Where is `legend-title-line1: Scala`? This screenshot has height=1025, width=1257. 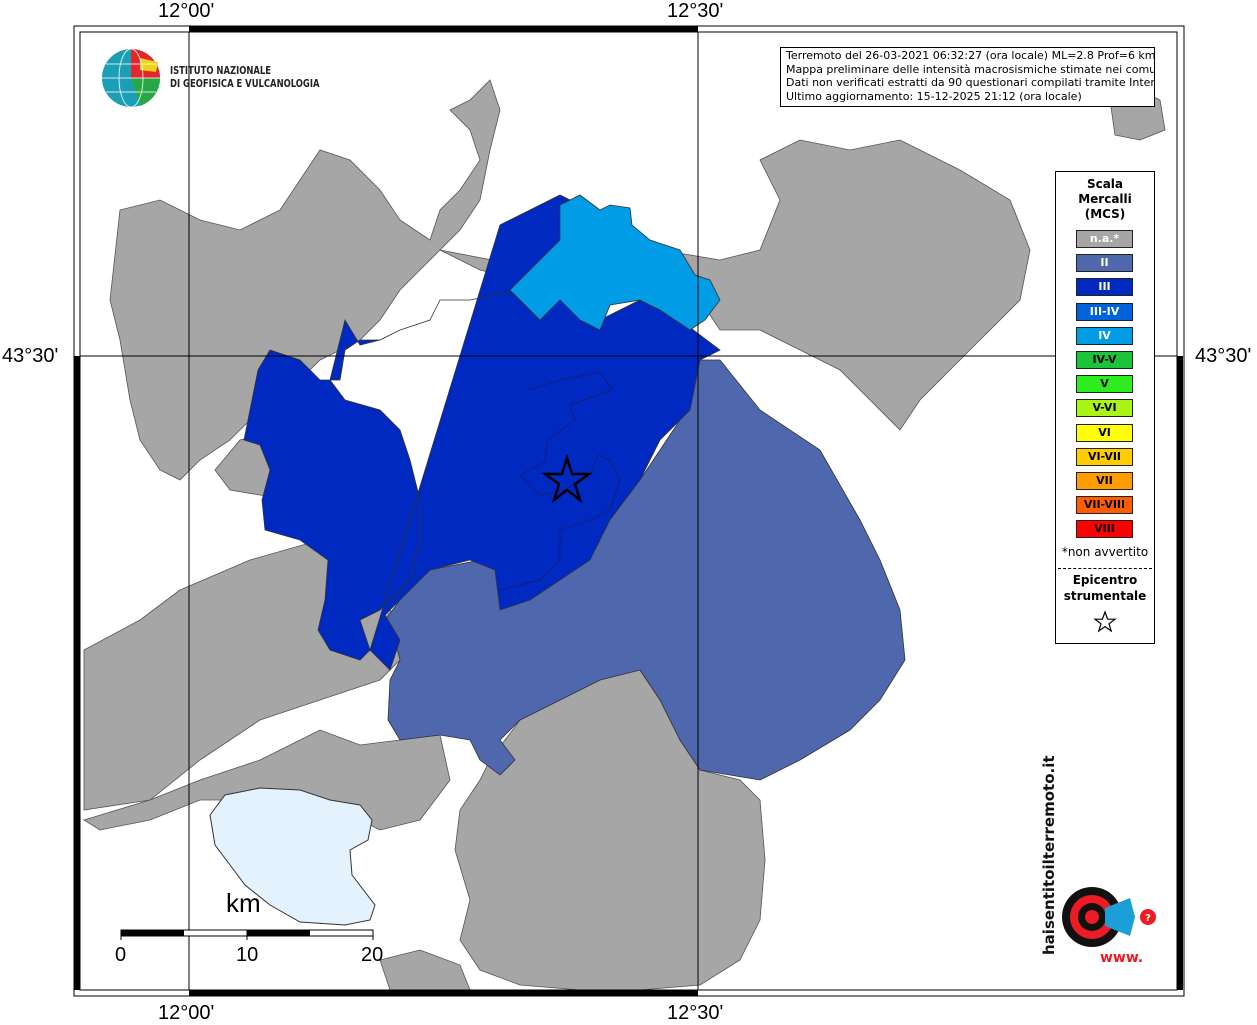
legend-title-line1: Scala is located at coordinates (1105, 184).